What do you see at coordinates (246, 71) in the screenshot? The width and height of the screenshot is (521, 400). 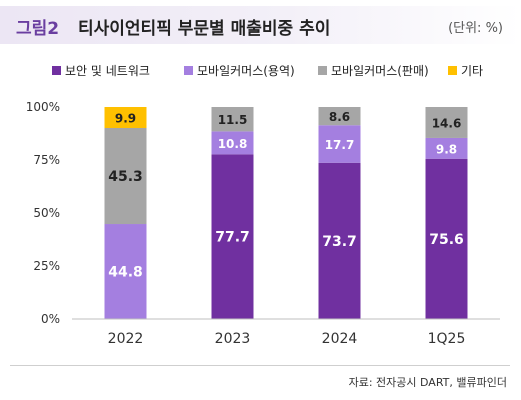 I see `legend-label: 모바일커머스(용역)` at bounding box center [246, 71].